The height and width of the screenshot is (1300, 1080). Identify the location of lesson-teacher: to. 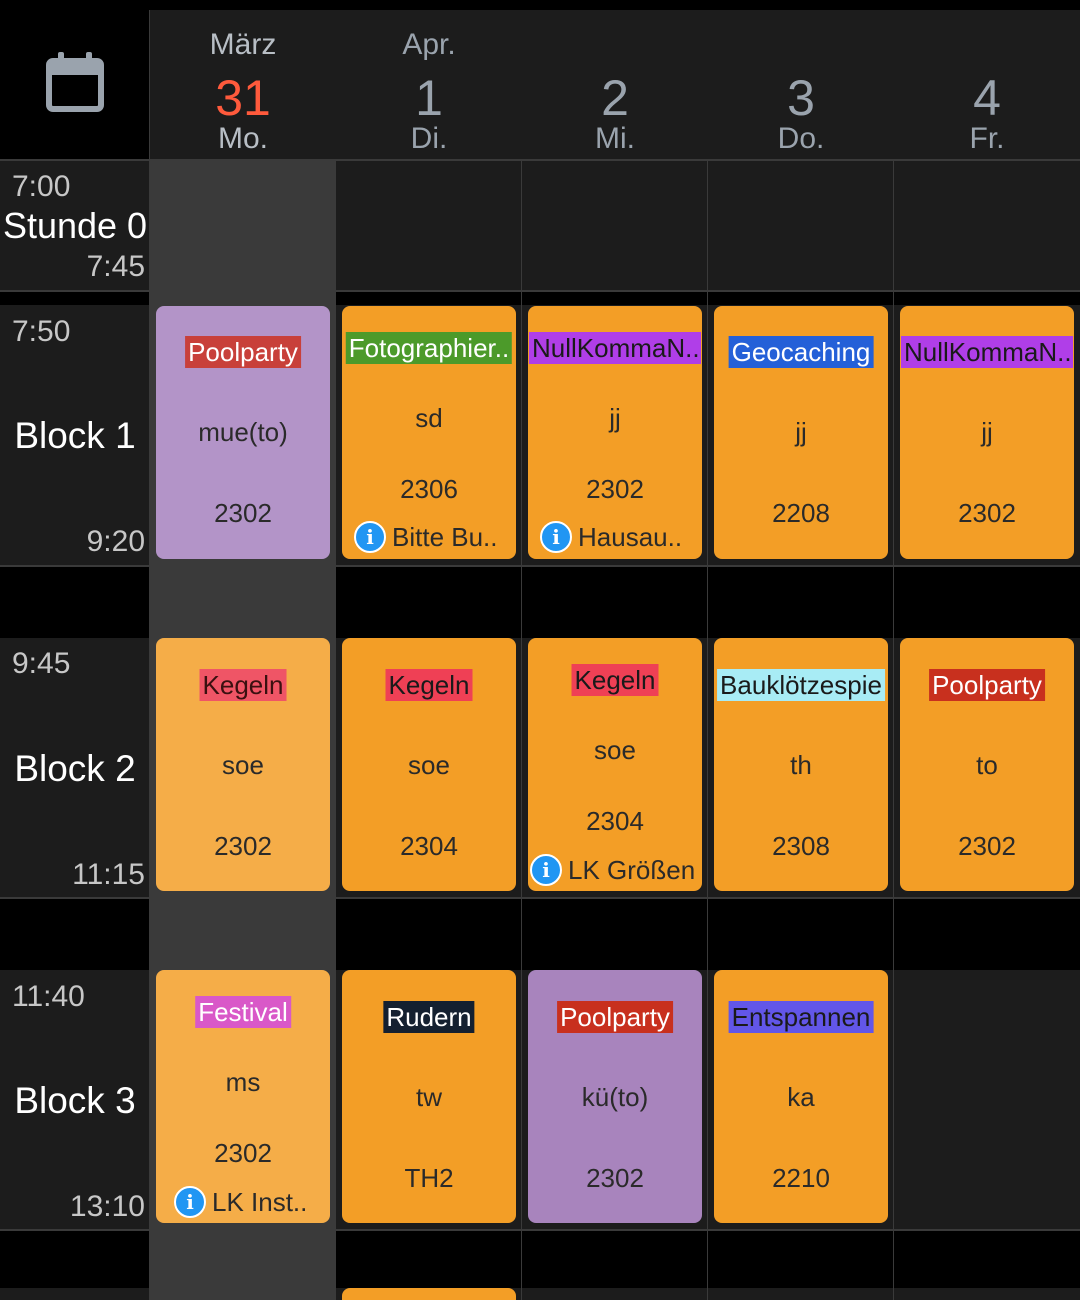
(987, 765).